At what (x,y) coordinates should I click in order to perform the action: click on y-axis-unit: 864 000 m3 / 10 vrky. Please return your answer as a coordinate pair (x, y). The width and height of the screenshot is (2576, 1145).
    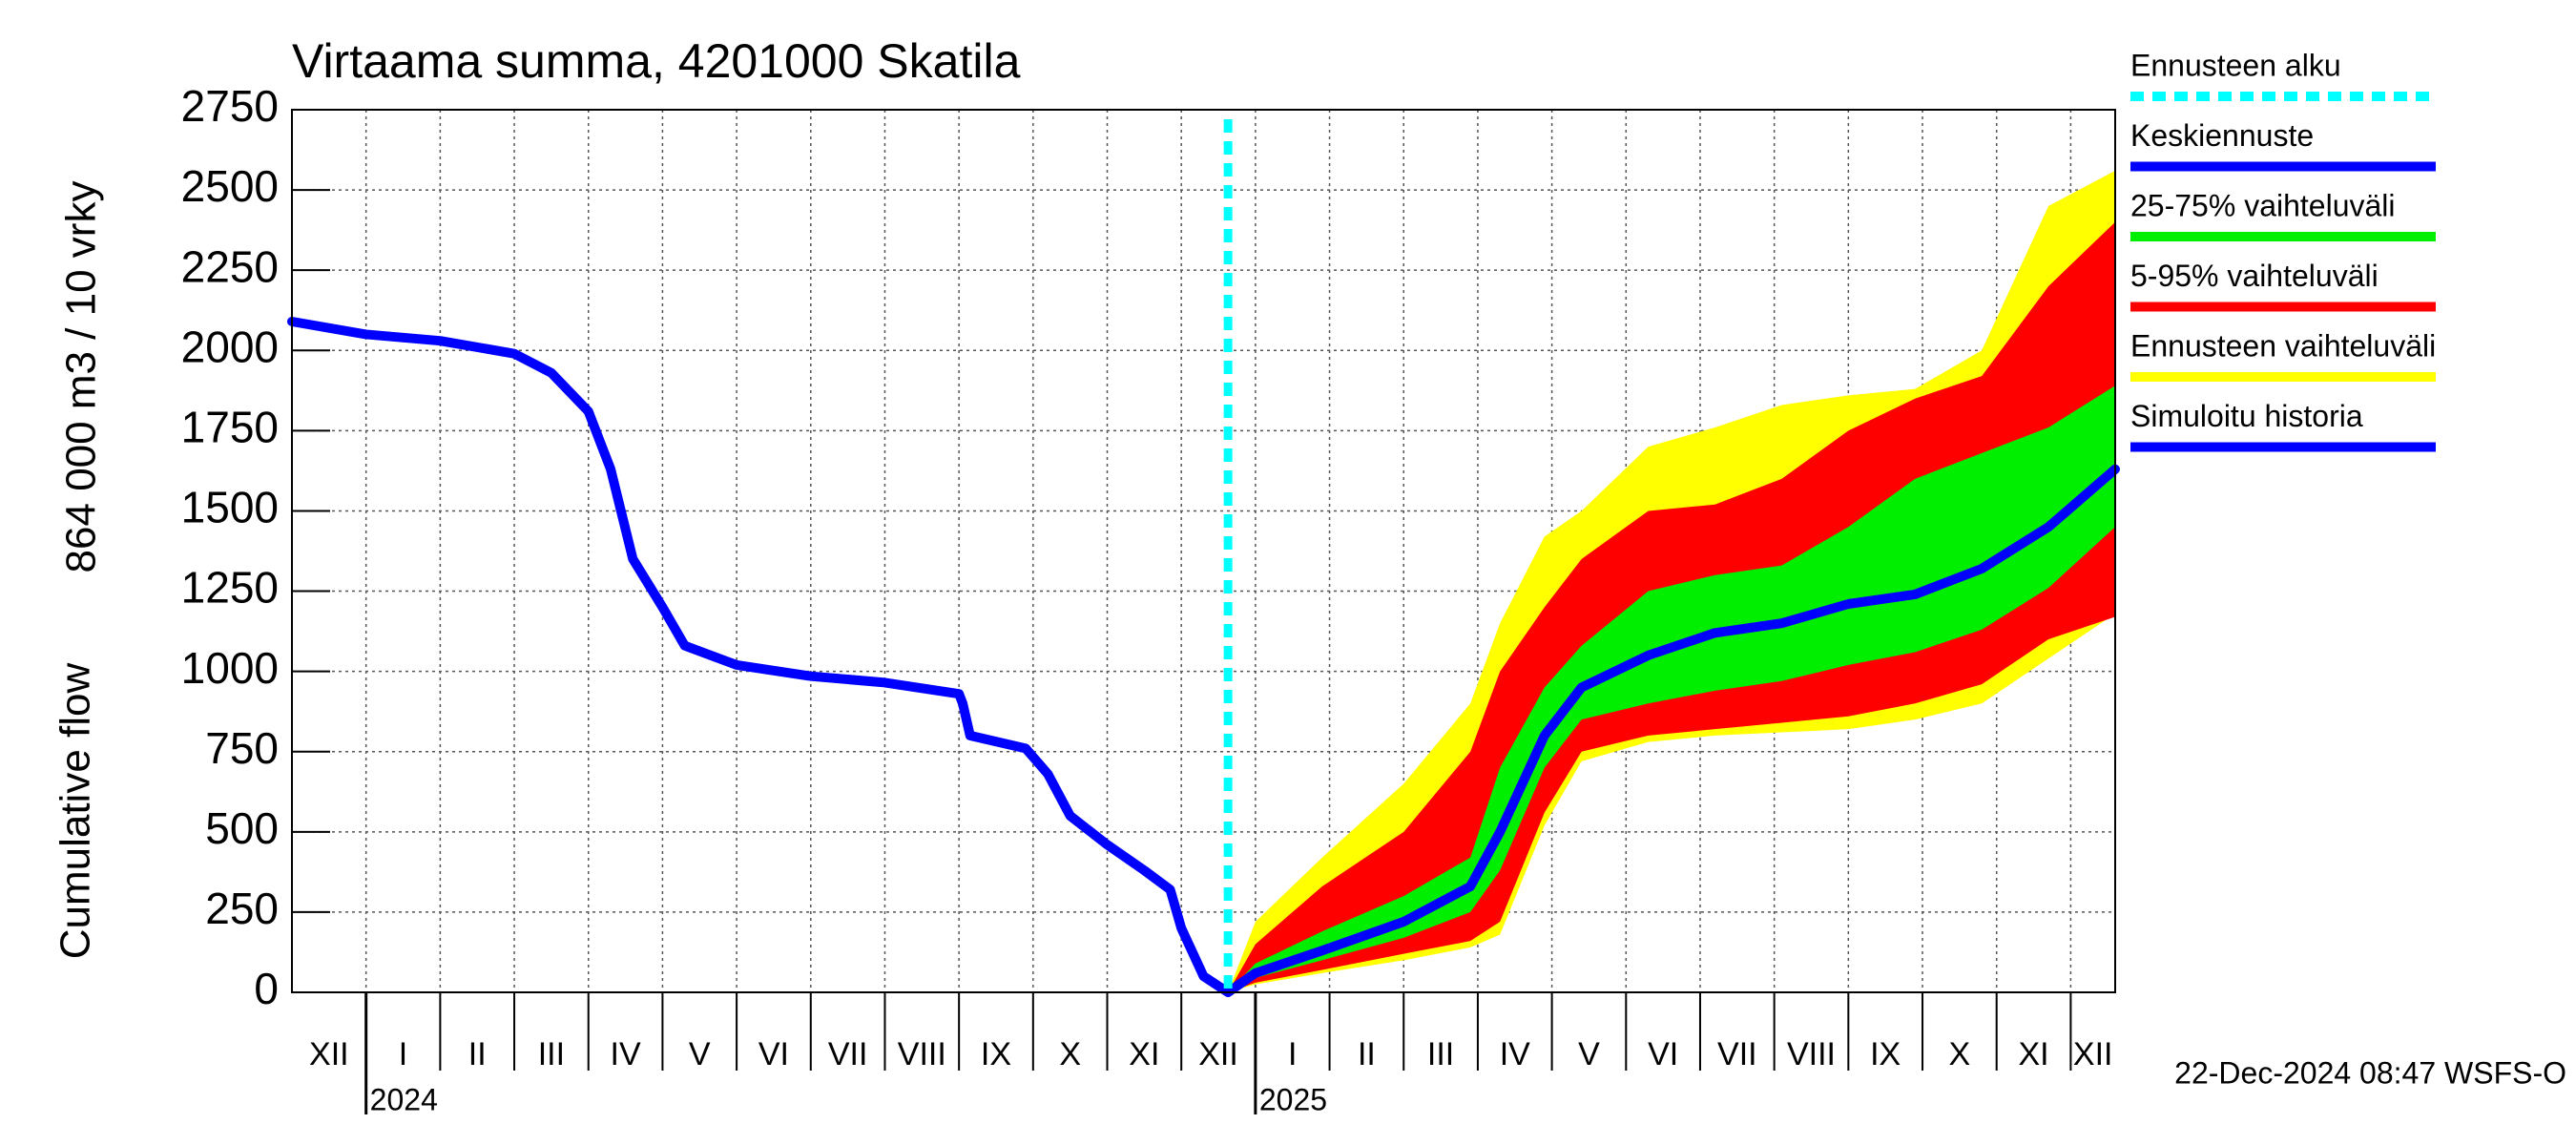
    Looking at the image, I should click on (81, 377).